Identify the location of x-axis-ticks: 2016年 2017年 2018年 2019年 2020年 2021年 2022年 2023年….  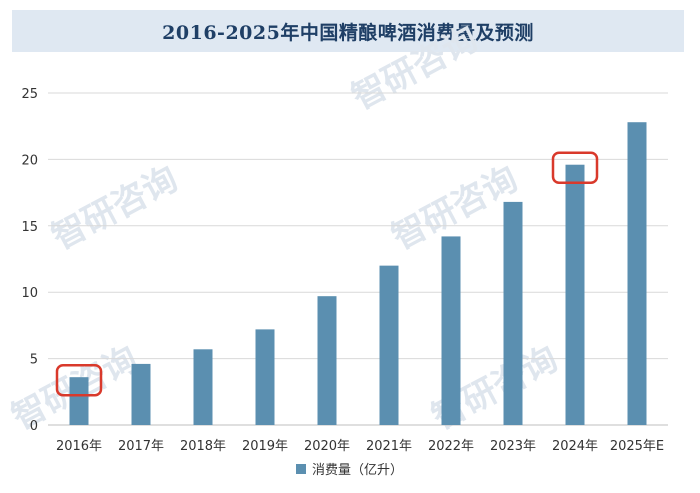
(360, 446).